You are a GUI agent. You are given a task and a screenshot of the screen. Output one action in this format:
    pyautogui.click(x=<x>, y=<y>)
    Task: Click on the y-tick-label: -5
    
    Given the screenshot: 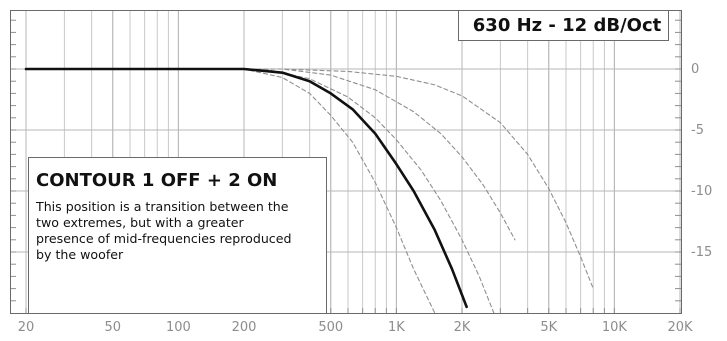 What is the action you would take?
    pyautogui.click(x=697, y=130)
    